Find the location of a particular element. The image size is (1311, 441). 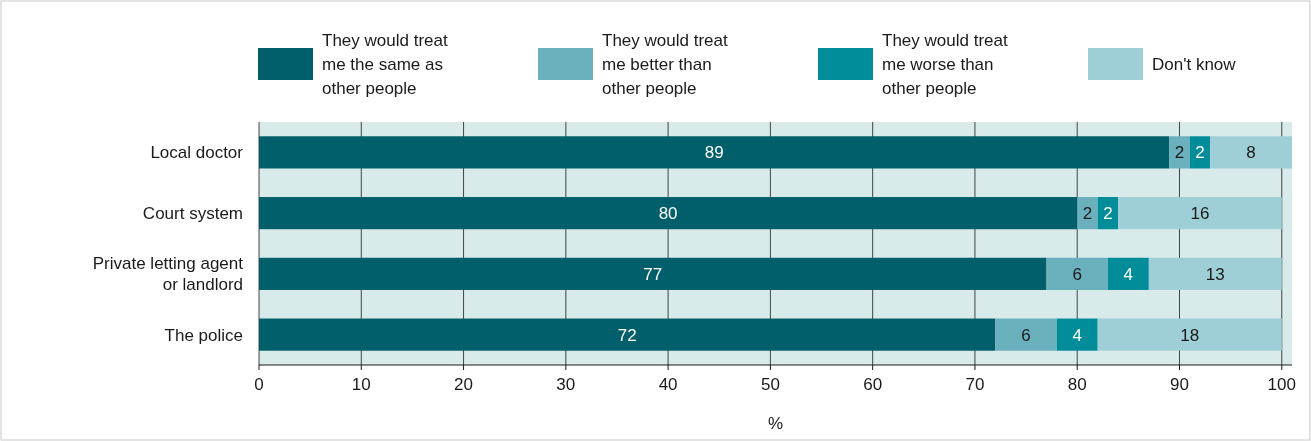

data-label: 77 is located at coordinates (653, 274).